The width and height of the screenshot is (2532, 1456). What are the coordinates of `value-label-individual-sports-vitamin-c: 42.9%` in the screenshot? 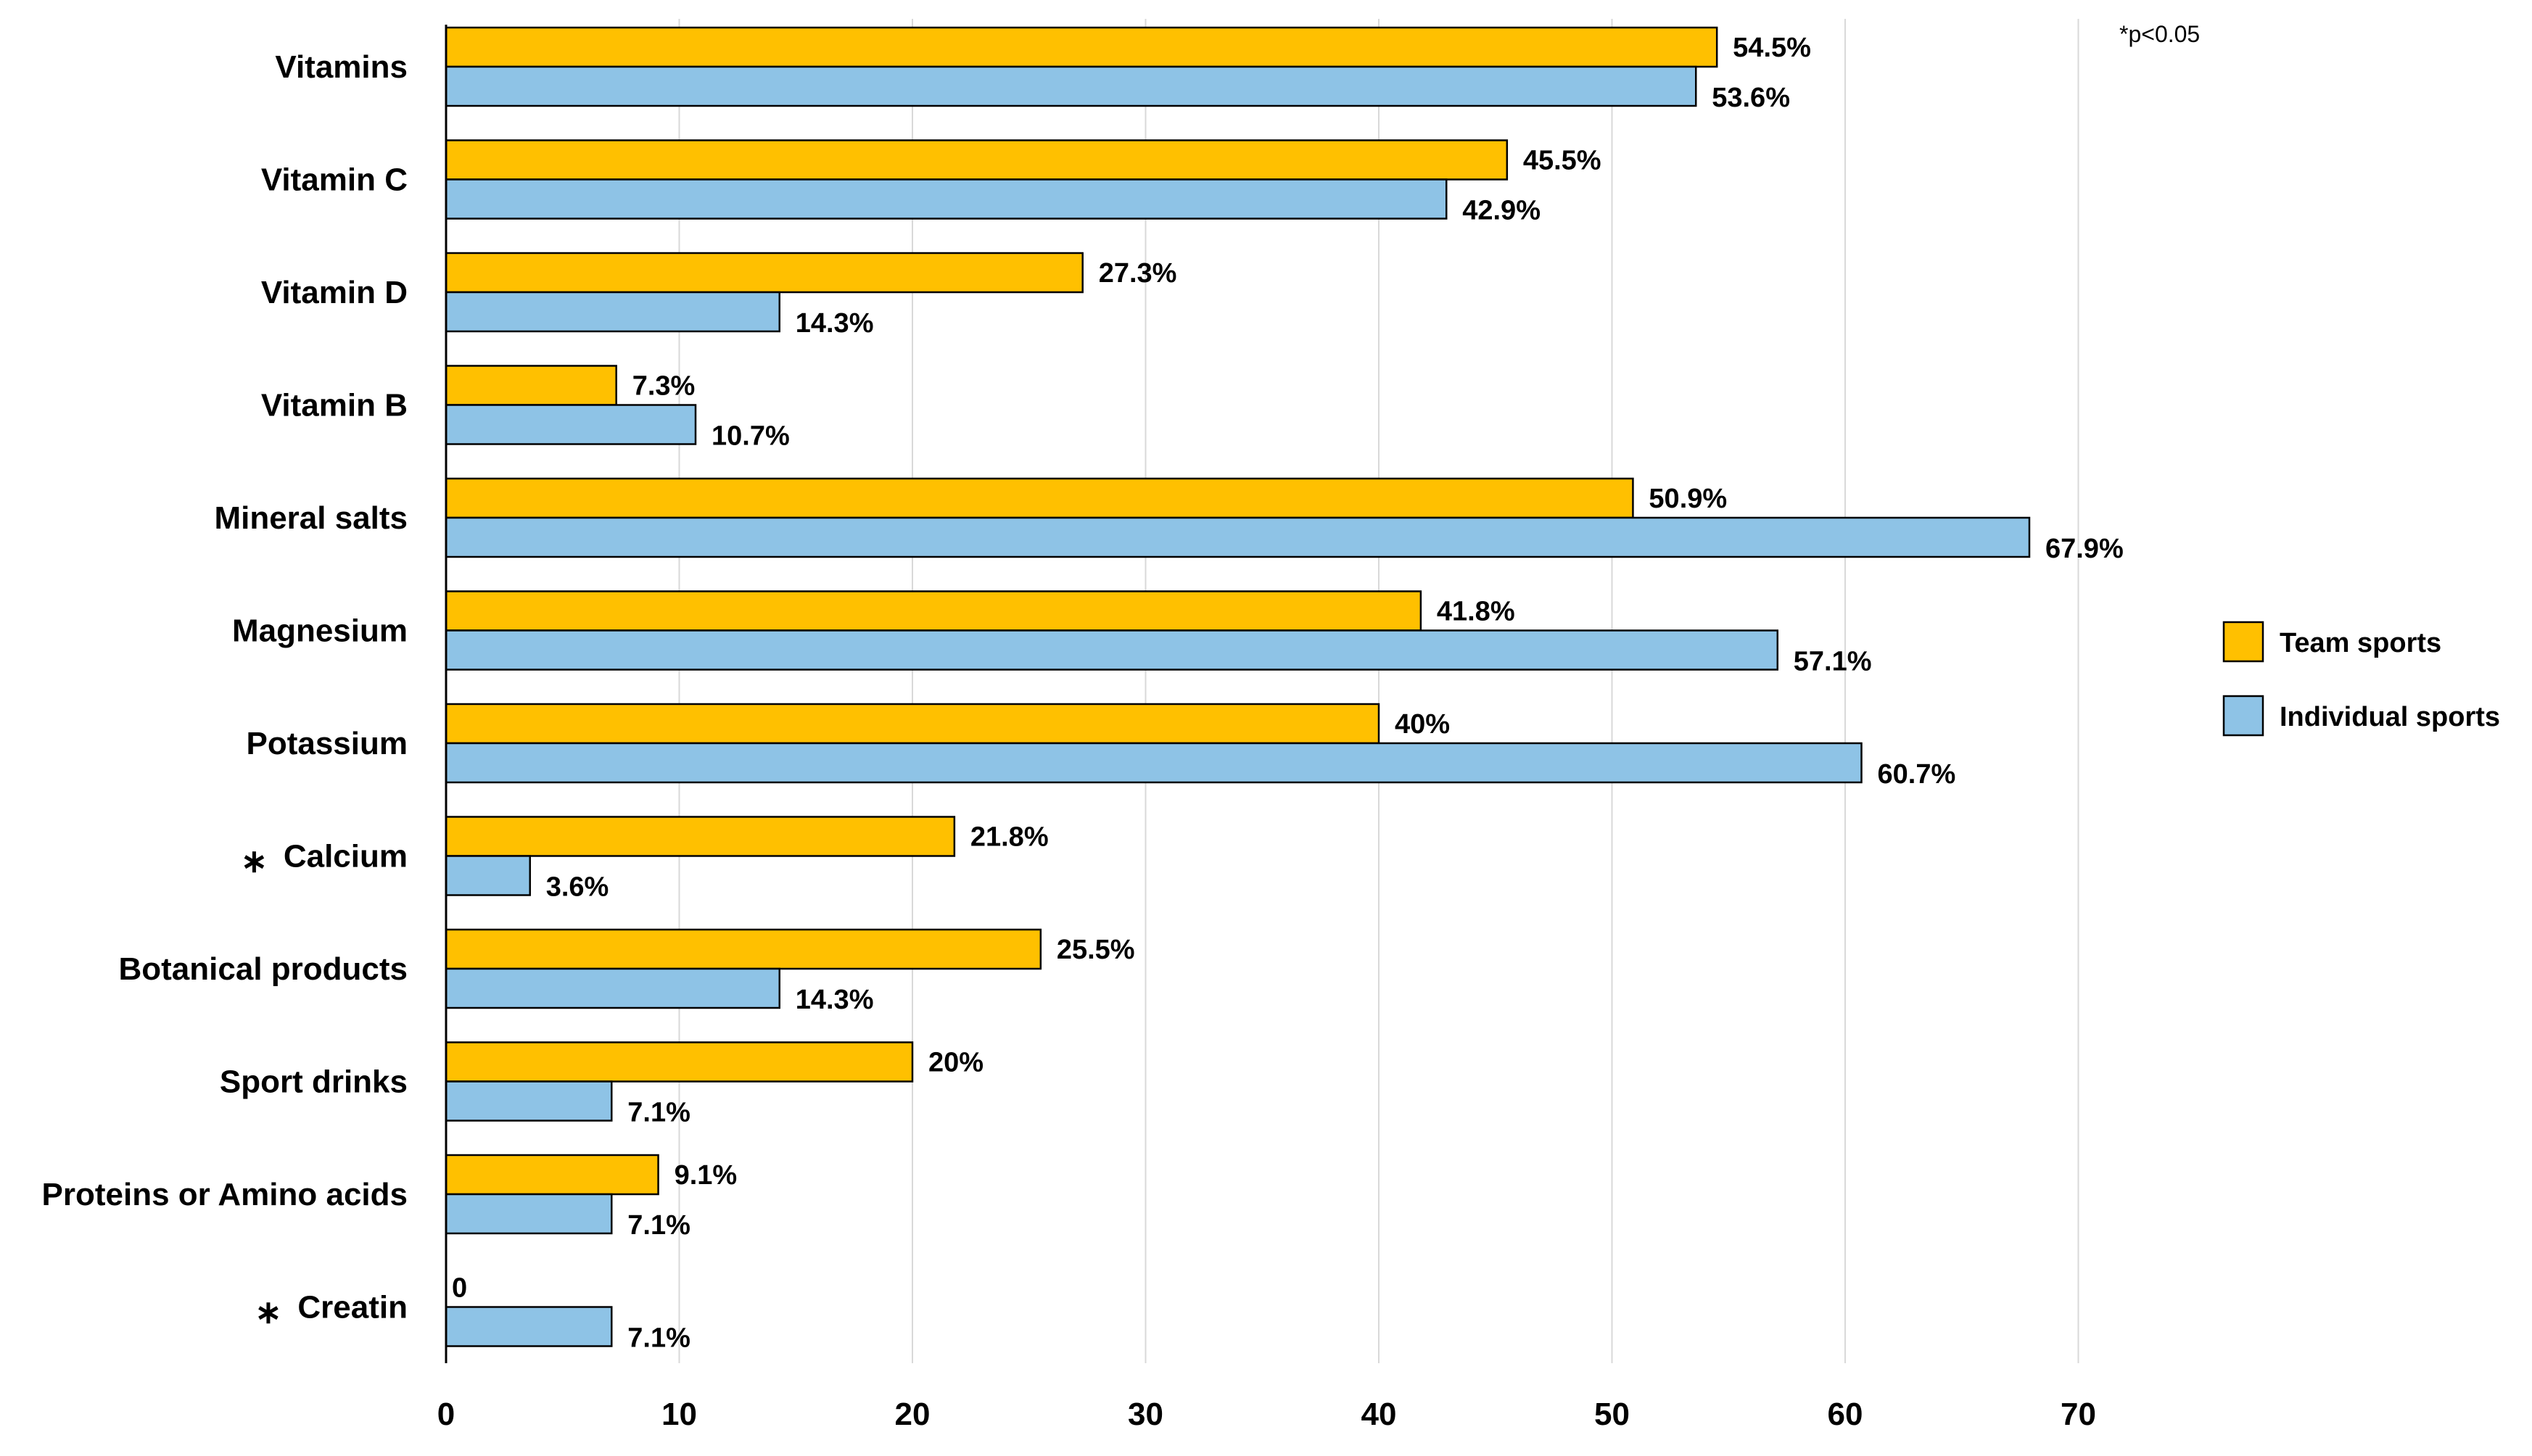 It's located at (1501, 211).